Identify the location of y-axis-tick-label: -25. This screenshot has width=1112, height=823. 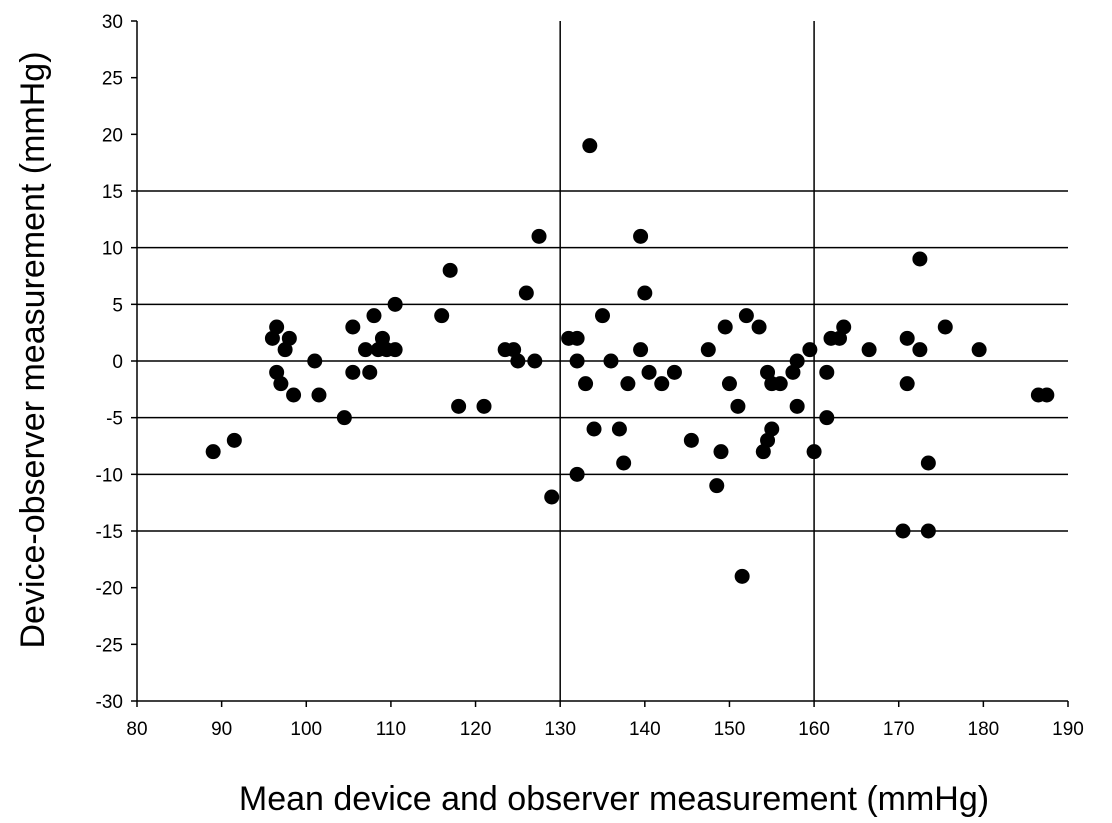
(109, 645).